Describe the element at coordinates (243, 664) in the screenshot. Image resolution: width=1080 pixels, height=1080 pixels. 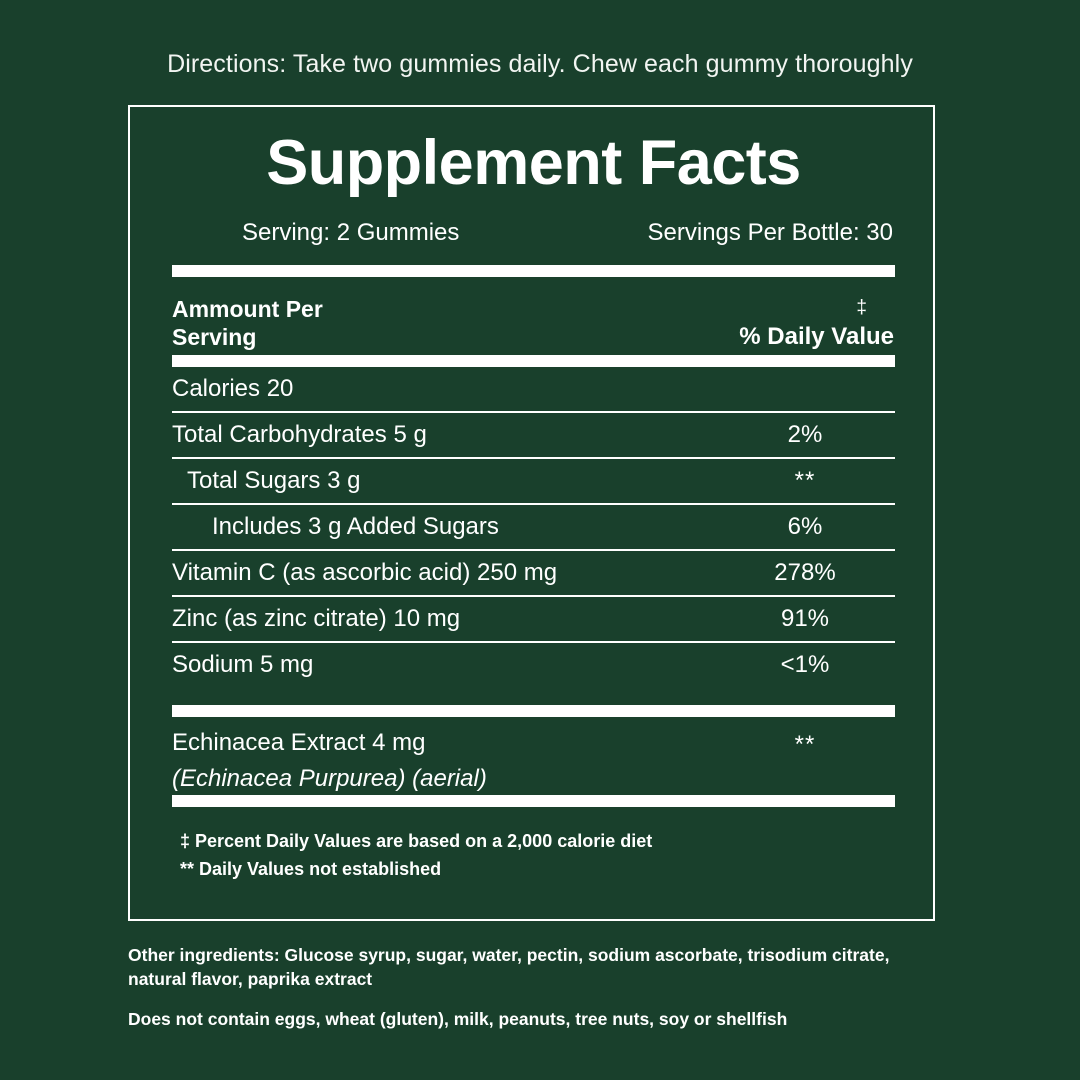
I see `nutrient-label: Sodium 5 mg` at that location.